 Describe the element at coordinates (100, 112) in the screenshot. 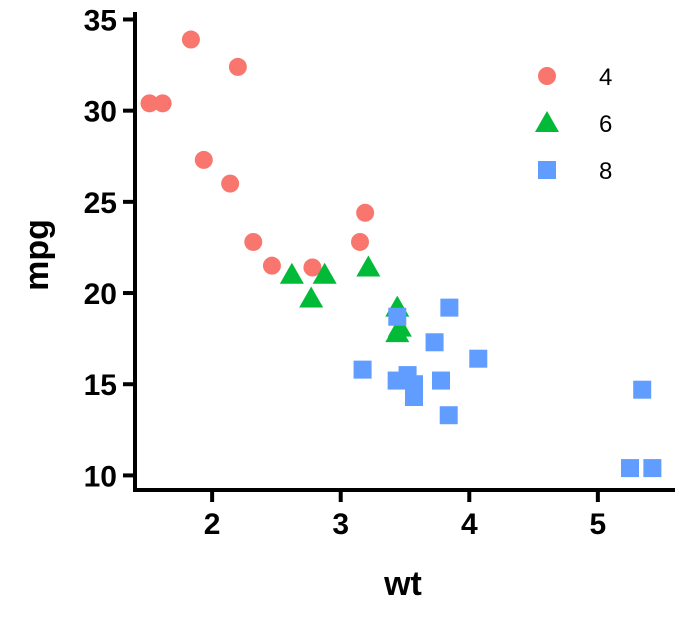

I see `y-tick-label: 30` at that location.